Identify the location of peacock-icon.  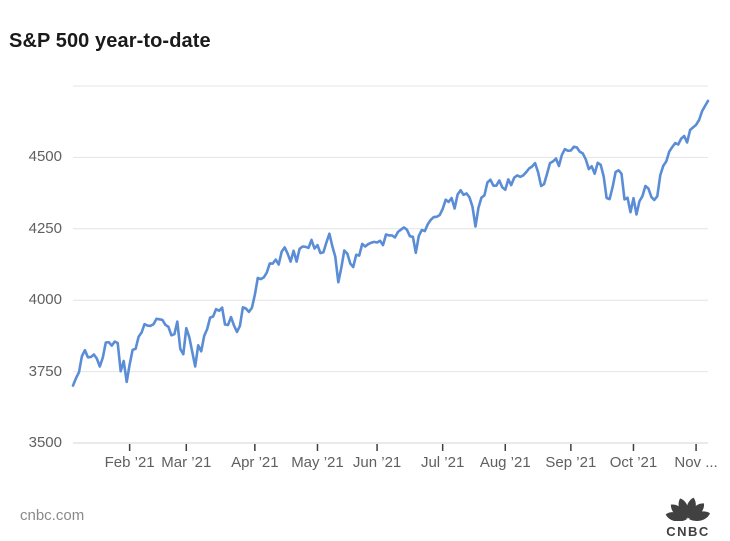
(687, 509).